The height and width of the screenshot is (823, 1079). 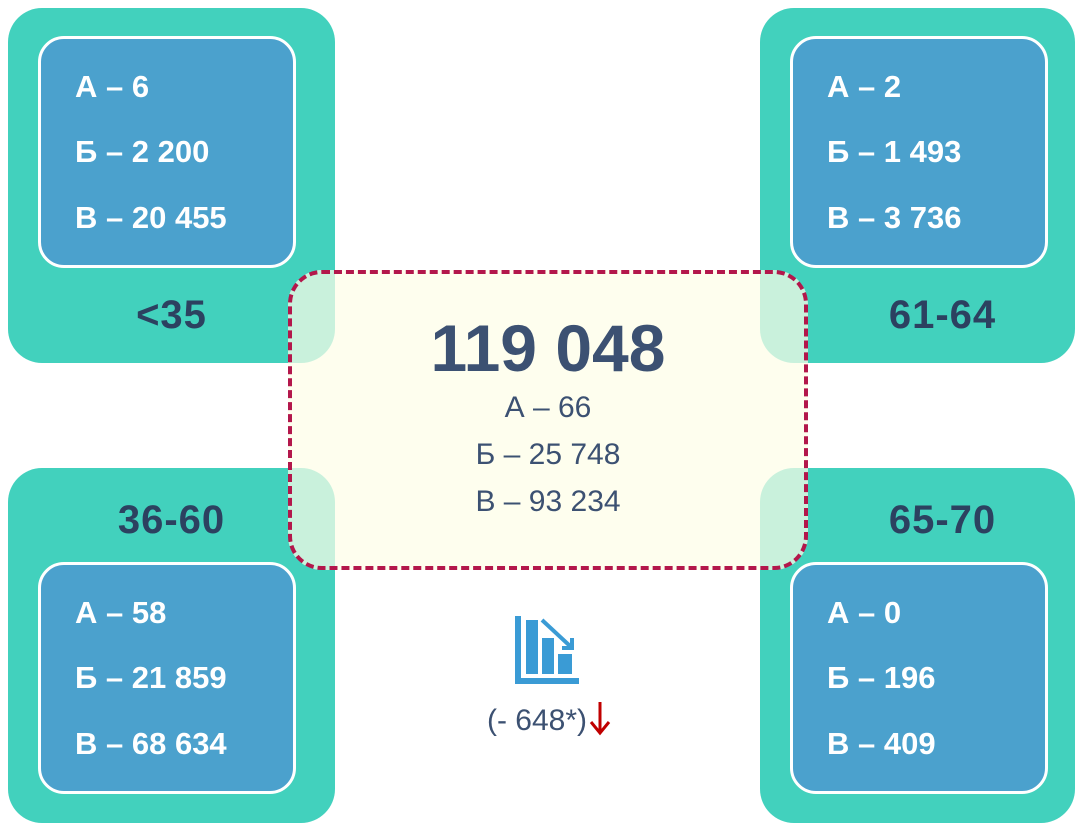 What do you see at coordinates (864, 86) in the screenshot?
I see `item: А – 2` at bounding box center [864, 86].